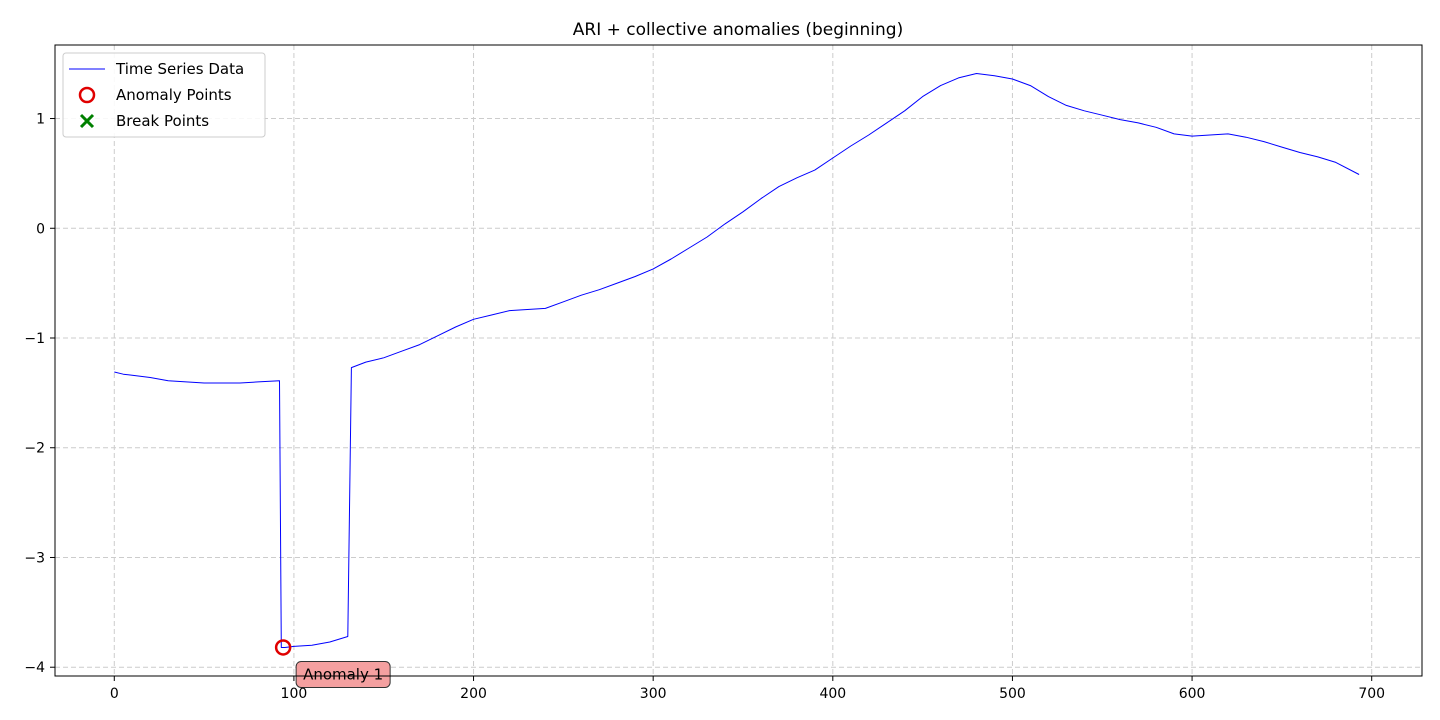  Describe the element at coordinates (40, 229) in the screenshot. I see `y-tick-label: 0` at that location.